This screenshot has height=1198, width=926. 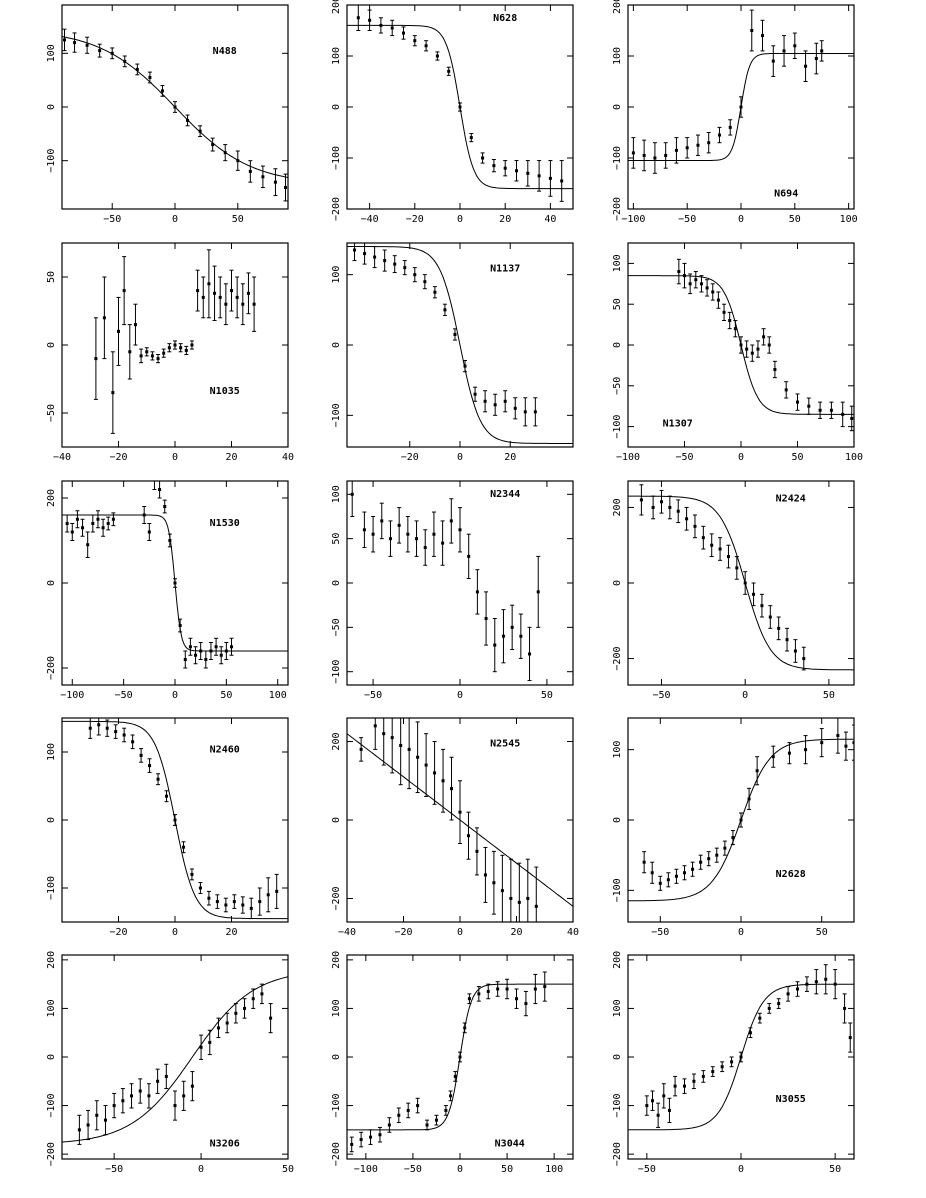 What do you see at coordinates (505, 268) in the screenshot?
I see `galaxy-label: N1137` at bounding box center [505, 268].